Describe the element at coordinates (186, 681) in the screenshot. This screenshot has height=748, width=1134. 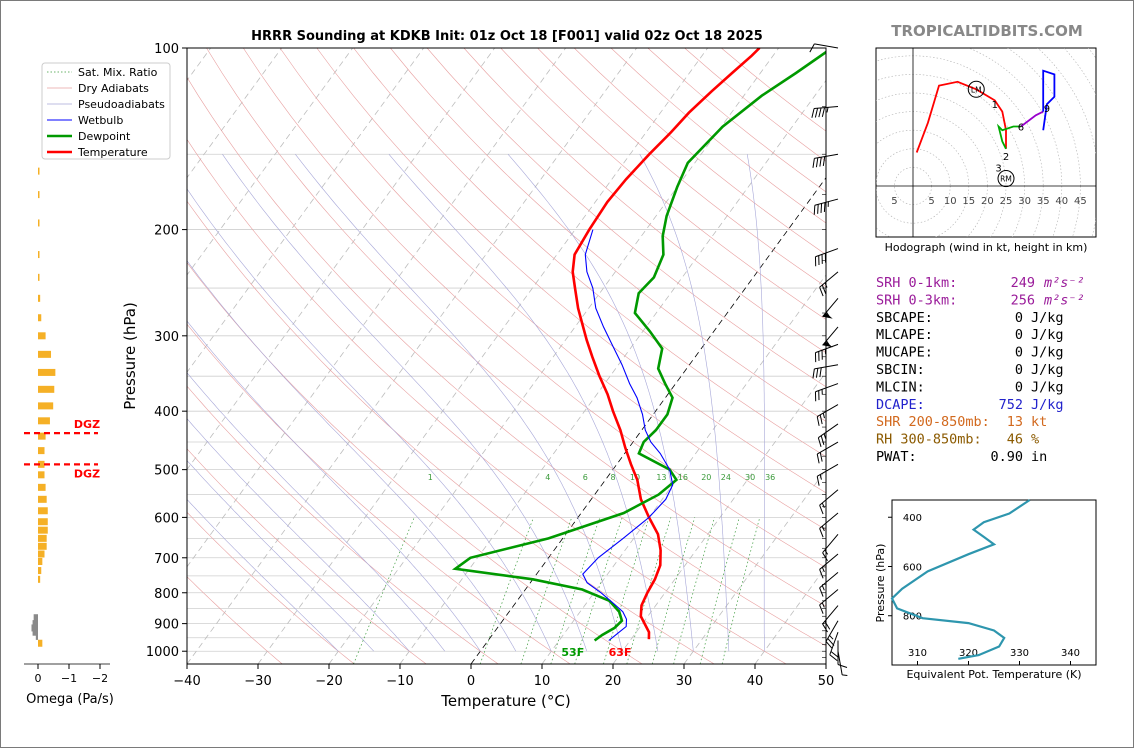
I see `x-tick-label: −40` at that location.